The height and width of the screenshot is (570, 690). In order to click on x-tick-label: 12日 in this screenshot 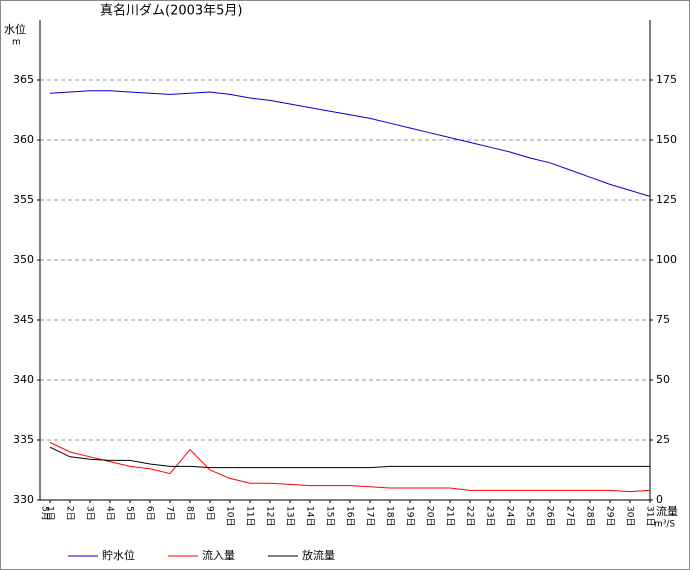, I will do `click(270, 516)`.